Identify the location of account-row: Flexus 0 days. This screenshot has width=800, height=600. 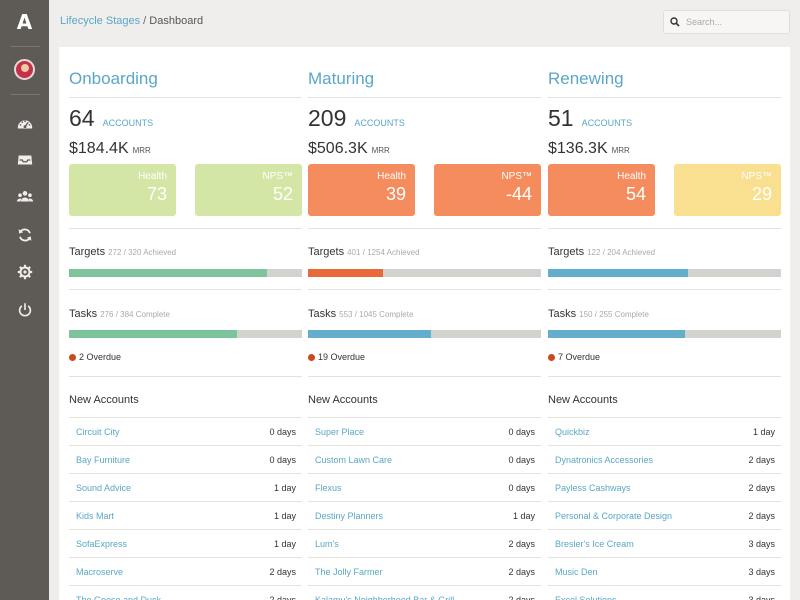
(424, 487).